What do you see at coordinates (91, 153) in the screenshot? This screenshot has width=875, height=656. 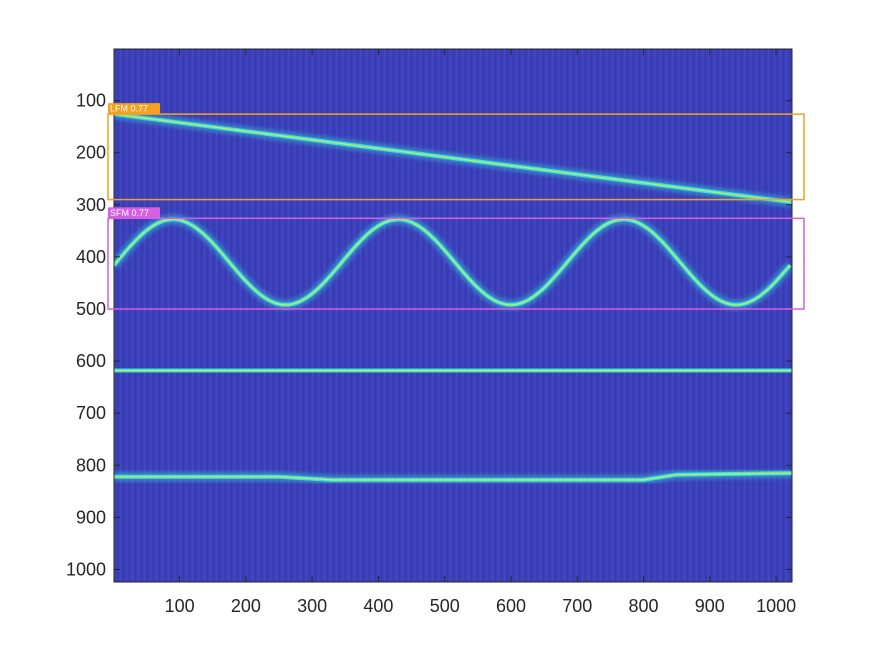 I see `y-tick-label: 200` at bounding box center [91, 153].